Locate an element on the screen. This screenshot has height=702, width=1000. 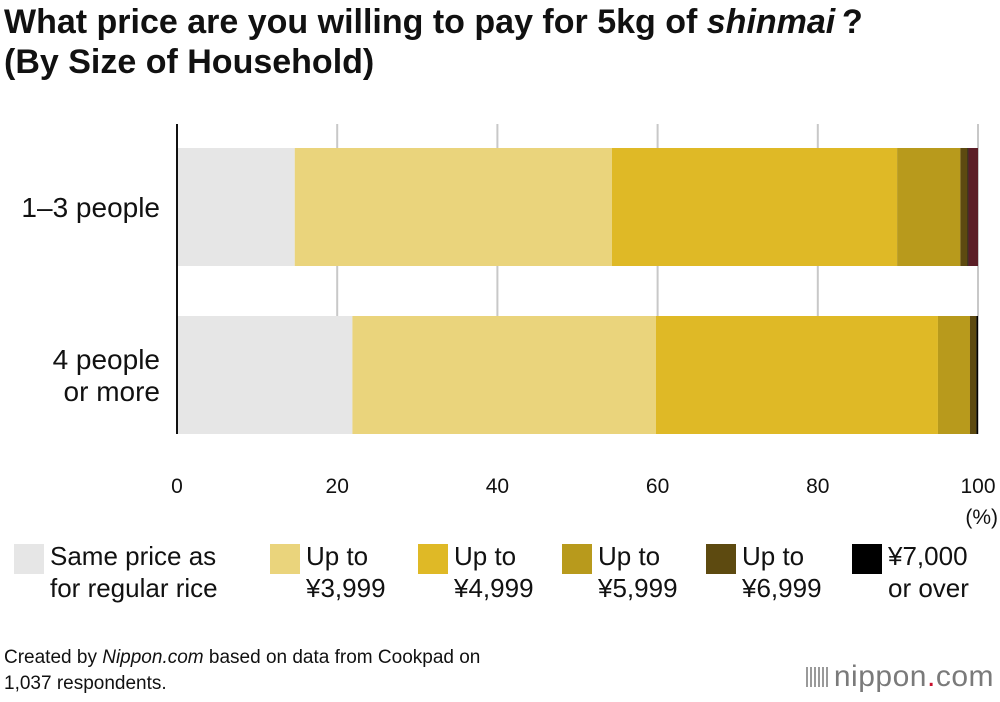
x-axis-unit: (%) is located at coordinates (981, 517).